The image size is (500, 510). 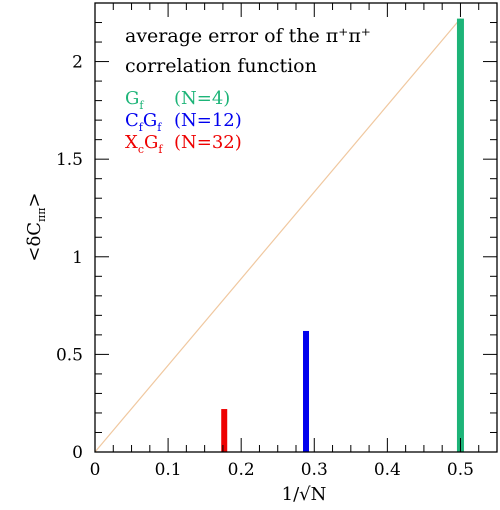 What do you see at coordinates (304, 494) in the screenshot?
I see `x-axis-label: 1/√N` at bounding box center [304, 494].